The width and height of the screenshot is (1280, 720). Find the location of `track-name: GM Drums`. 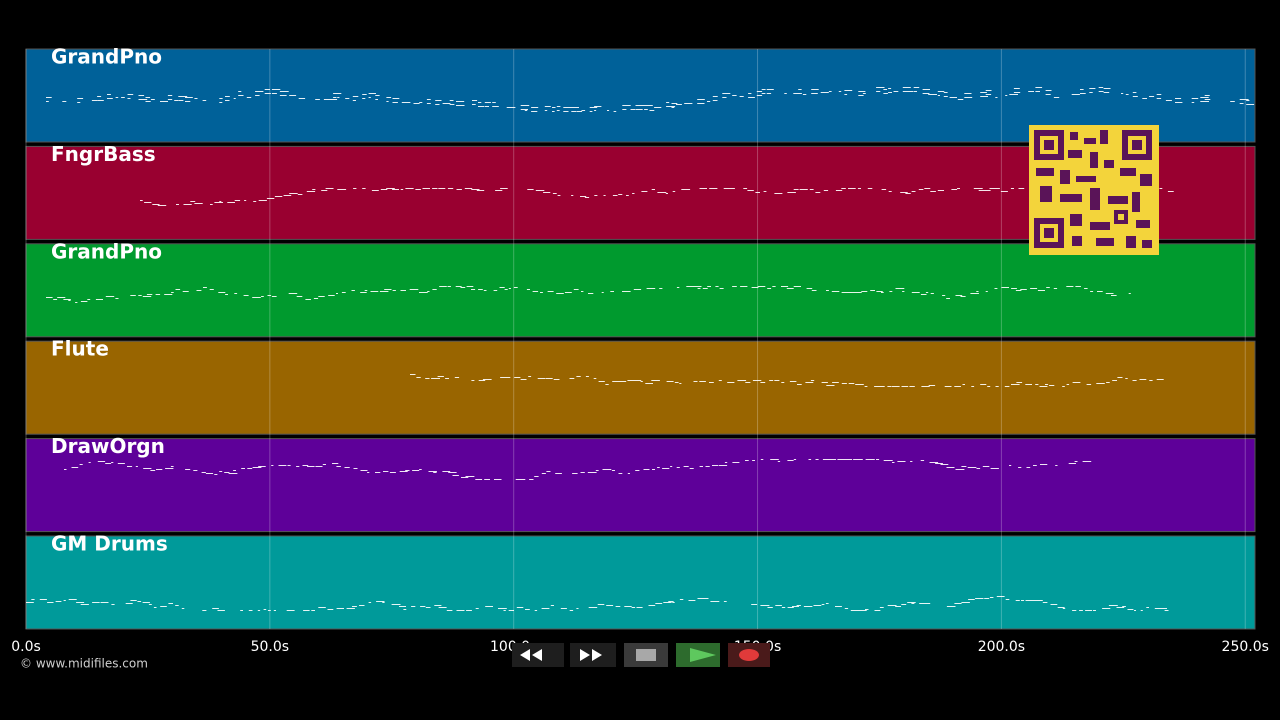

track-name: GM Drums is located at coordinates (109, 544).